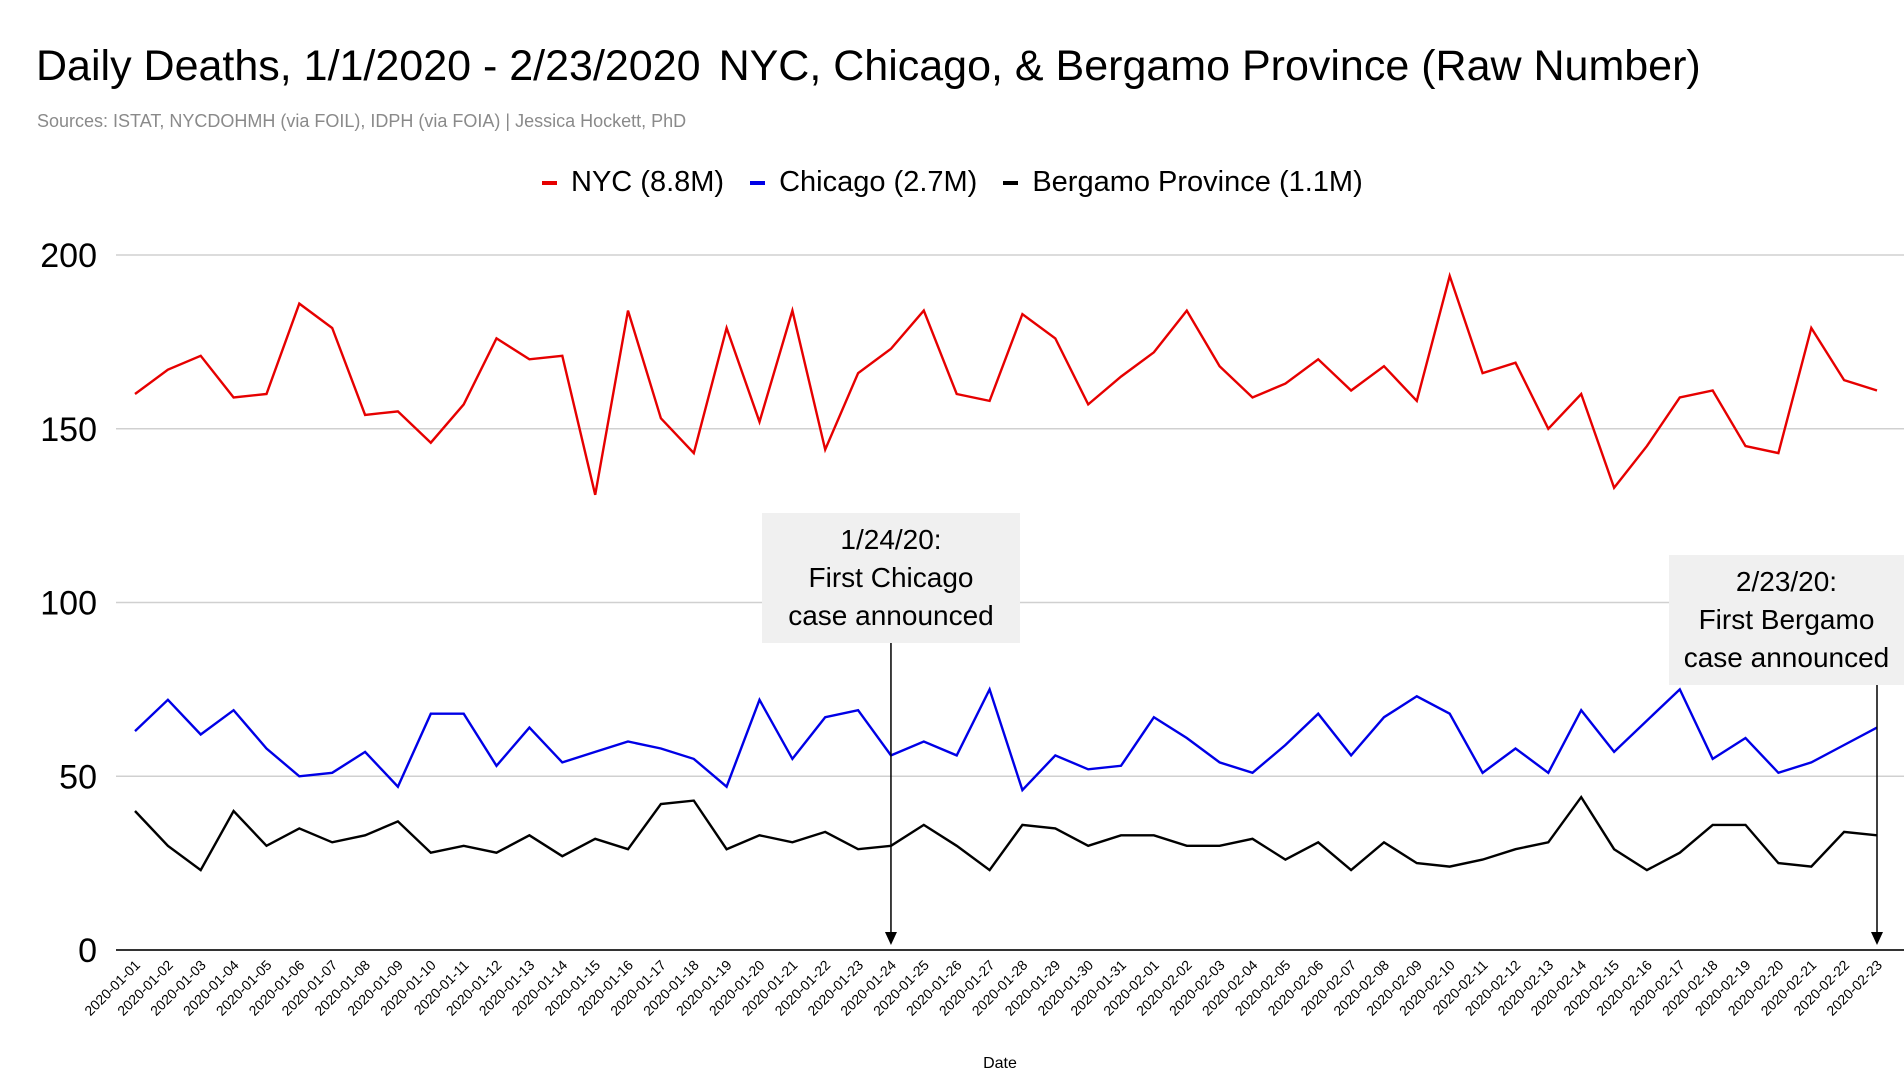  What do you see at coordinates (1011, 182) in the screenshot?
I see `legend-swatch-bergamo` at bounding box center [1011, 182].